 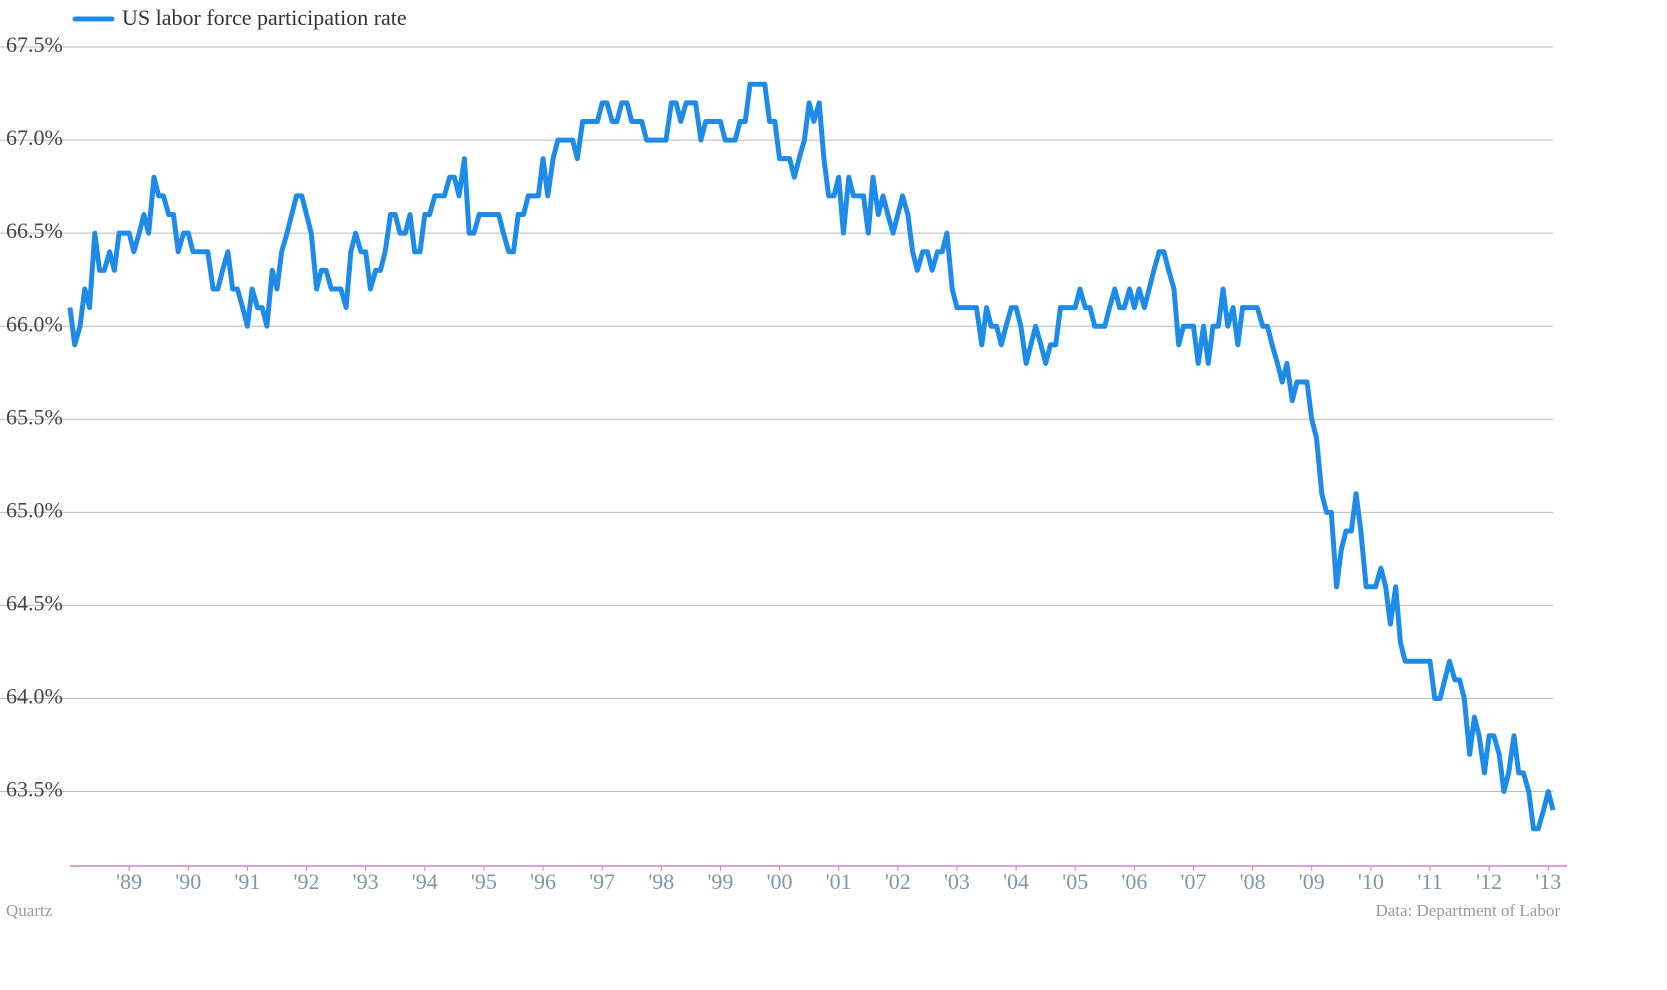 I want to click on y-tick-label: 65.5%, so click(x=34, y=416).